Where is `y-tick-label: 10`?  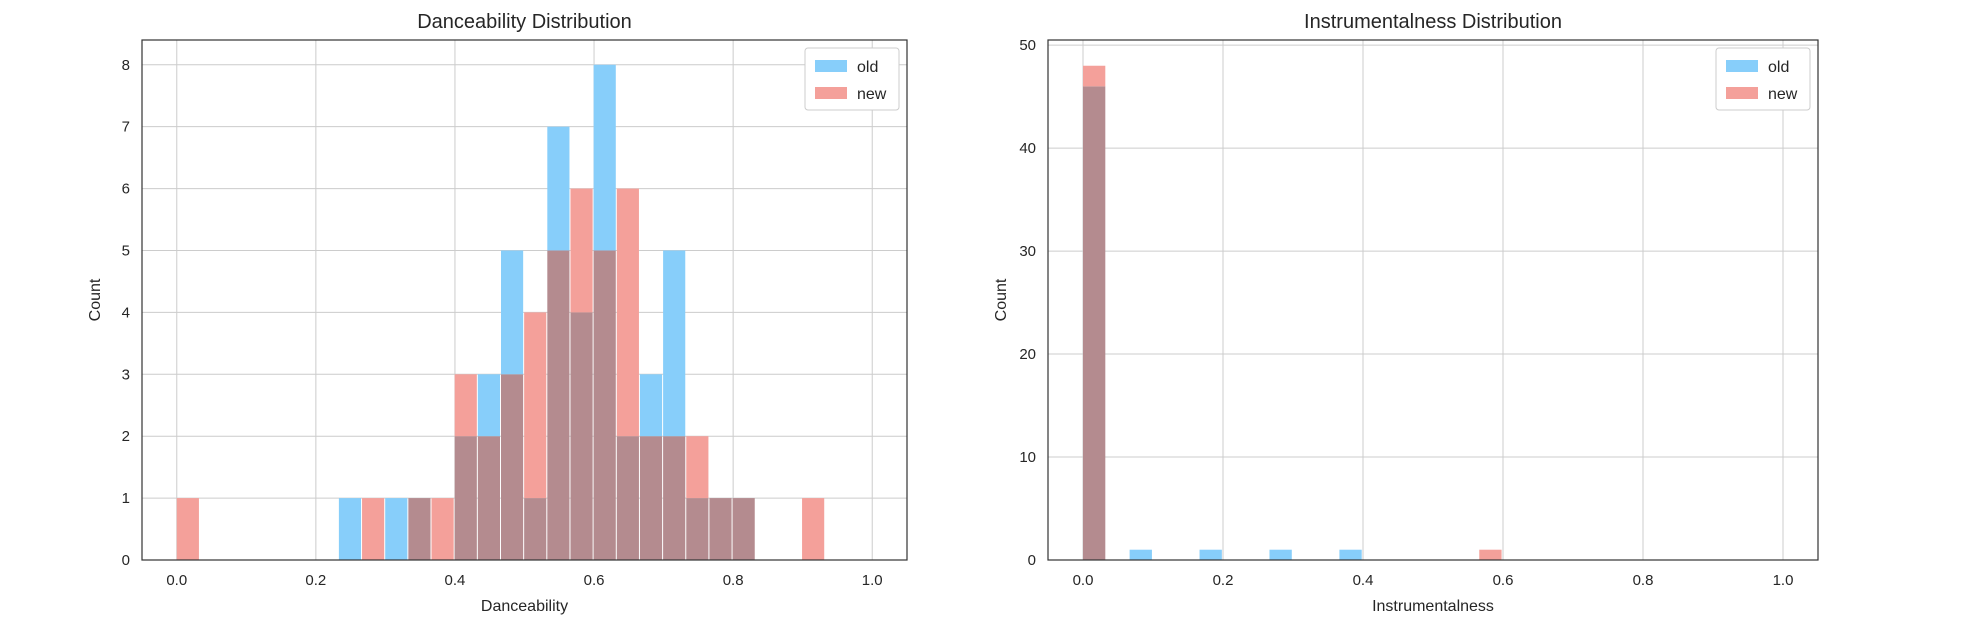
y-tick-label: 10 is located at coordinates (1027, 457).